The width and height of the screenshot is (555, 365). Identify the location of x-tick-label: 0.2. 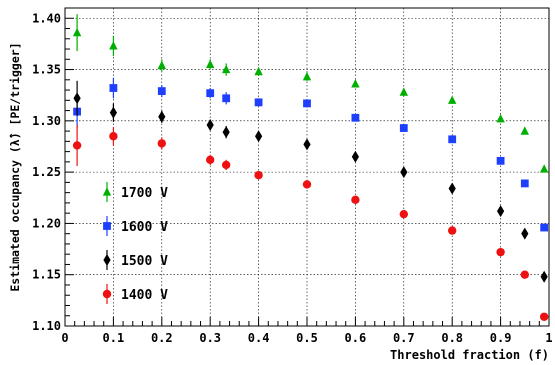
(162, 338).